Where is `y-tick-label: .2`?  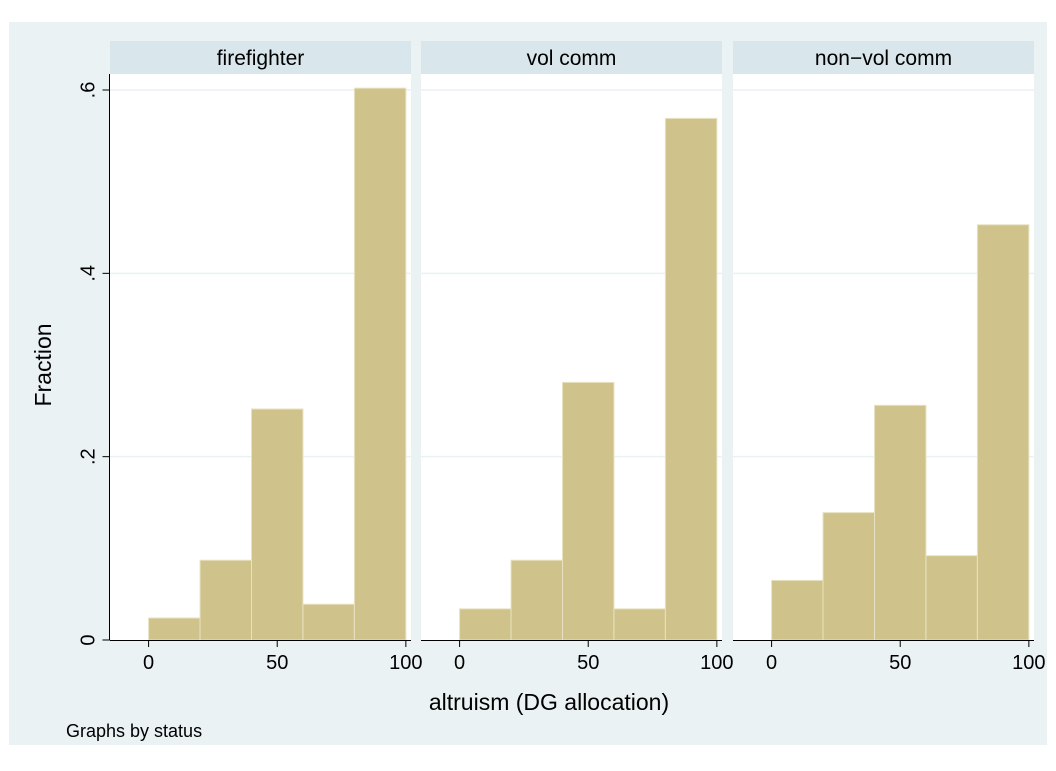
y-tick-label: .2 is located at coordinates (89, 456).